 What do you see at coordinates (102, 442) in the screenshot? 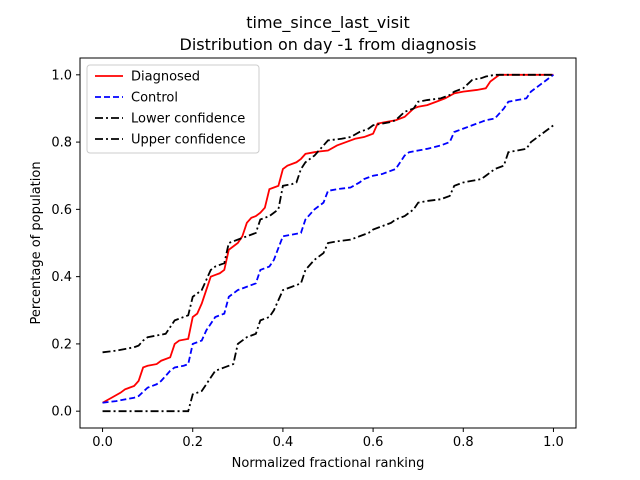
I see `x-tick-label: 0.0` at bounding box center [102, 442].